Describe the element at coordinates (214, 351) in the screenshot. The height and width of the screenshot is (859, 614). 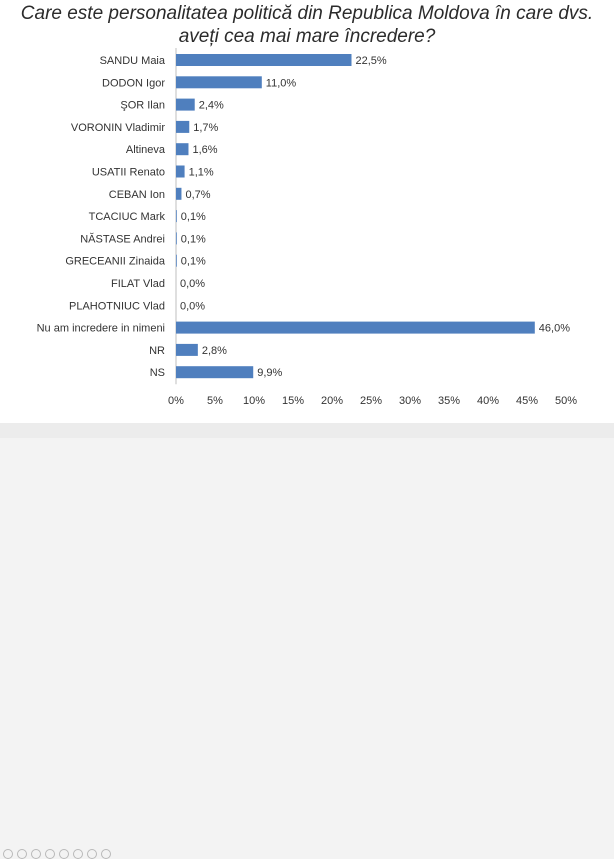
I see `data-label: 2,8%` at that location.